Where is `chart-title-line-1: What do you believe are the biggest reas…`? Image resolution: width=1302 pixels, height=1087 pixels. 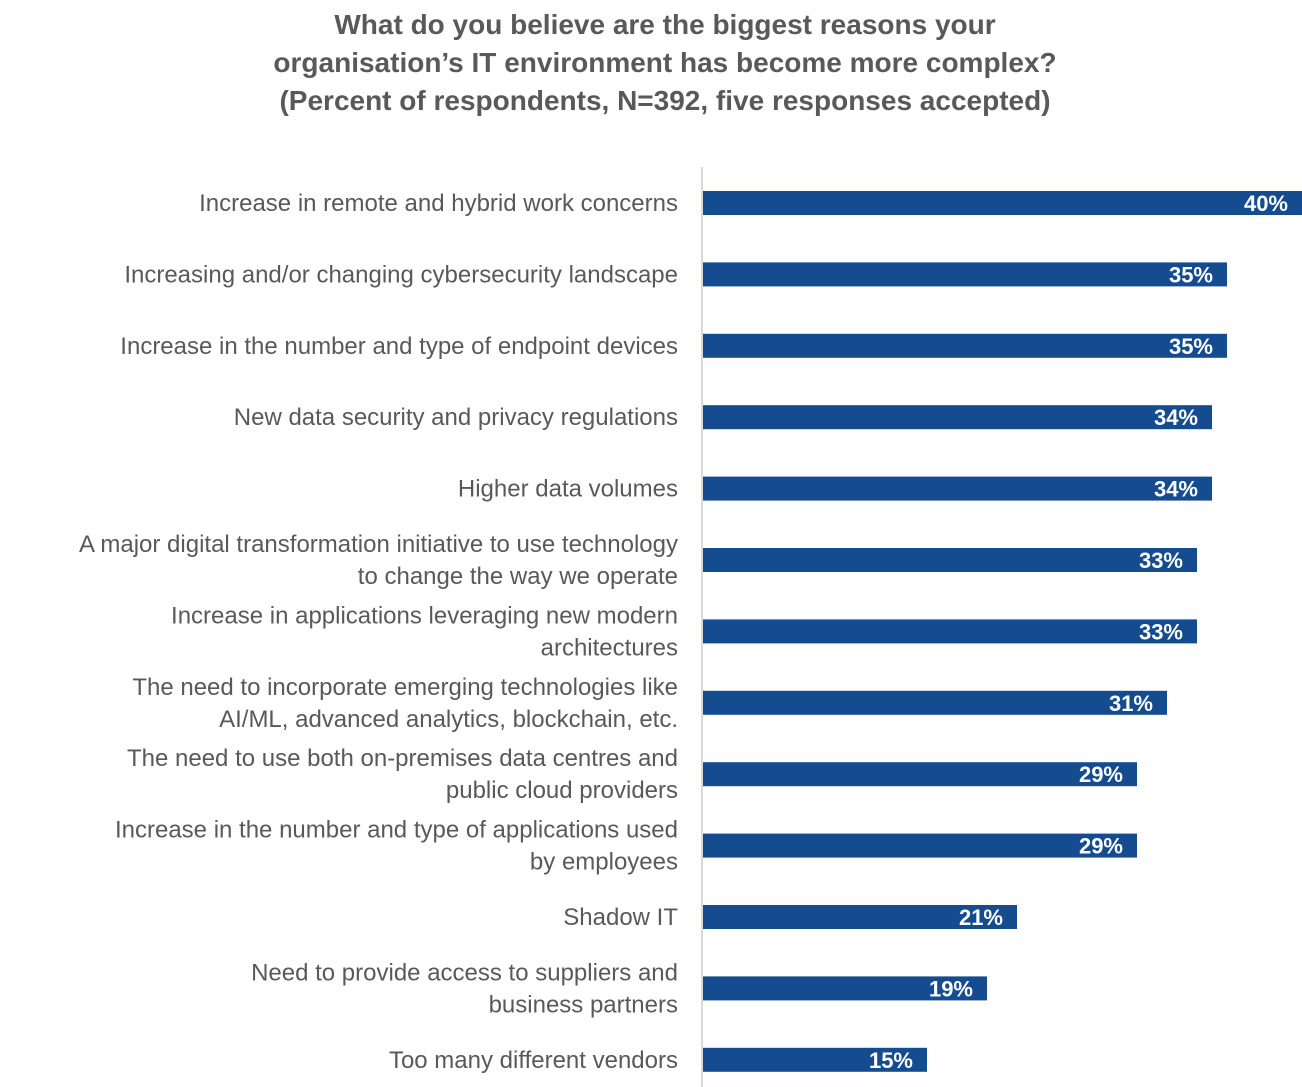
chart-title-line-1: What do you believe are the biggest reas… is located at coordinates (665, 24).